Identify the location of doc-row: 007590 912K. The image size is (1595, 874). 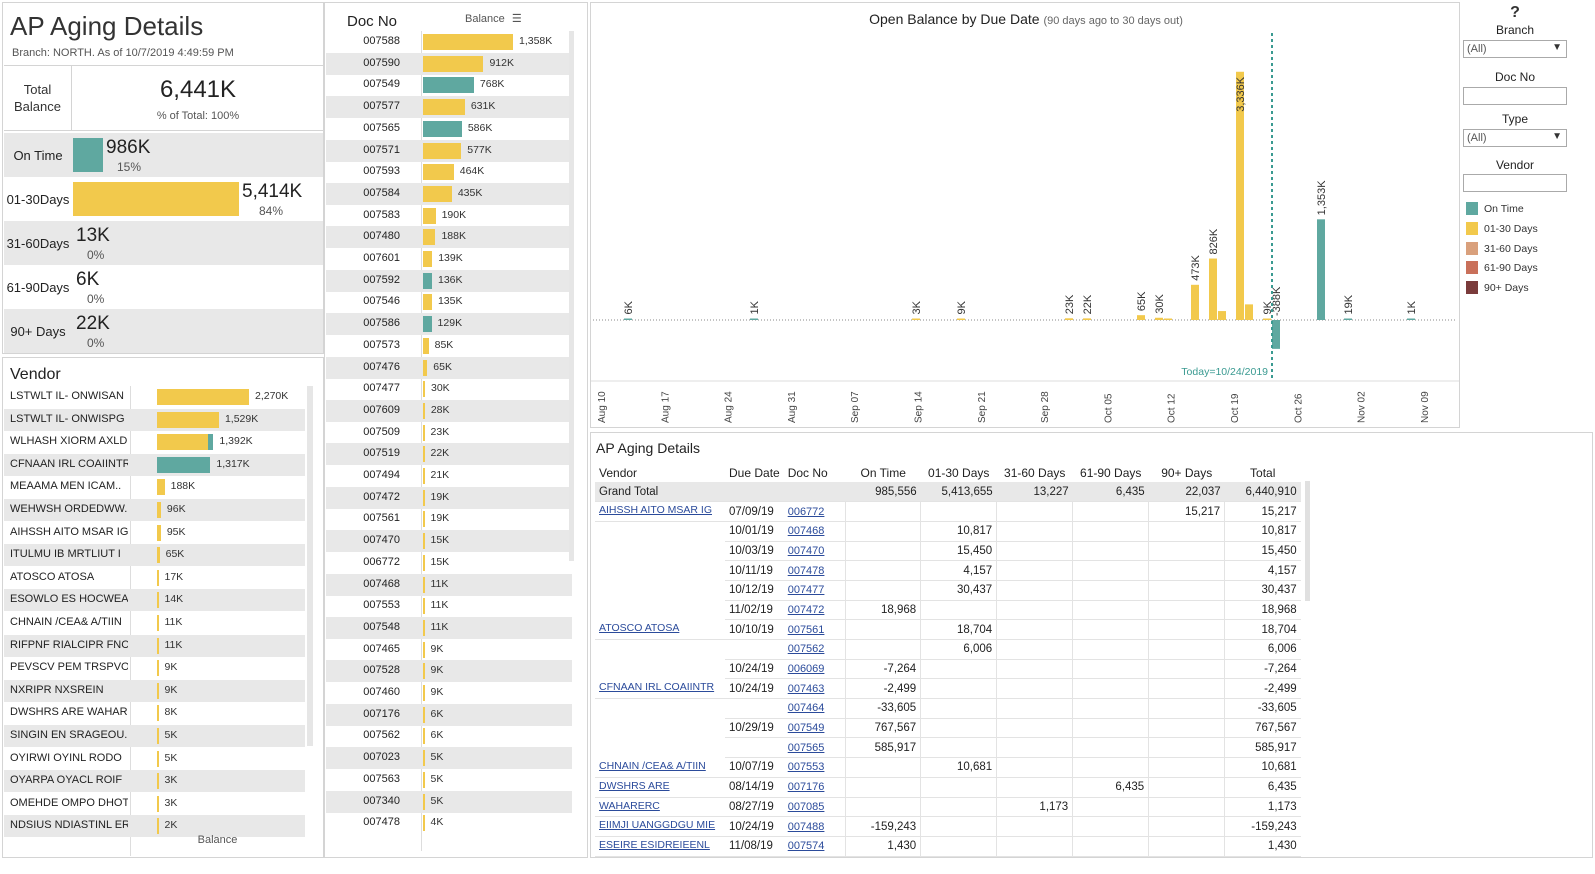
(449, 63).